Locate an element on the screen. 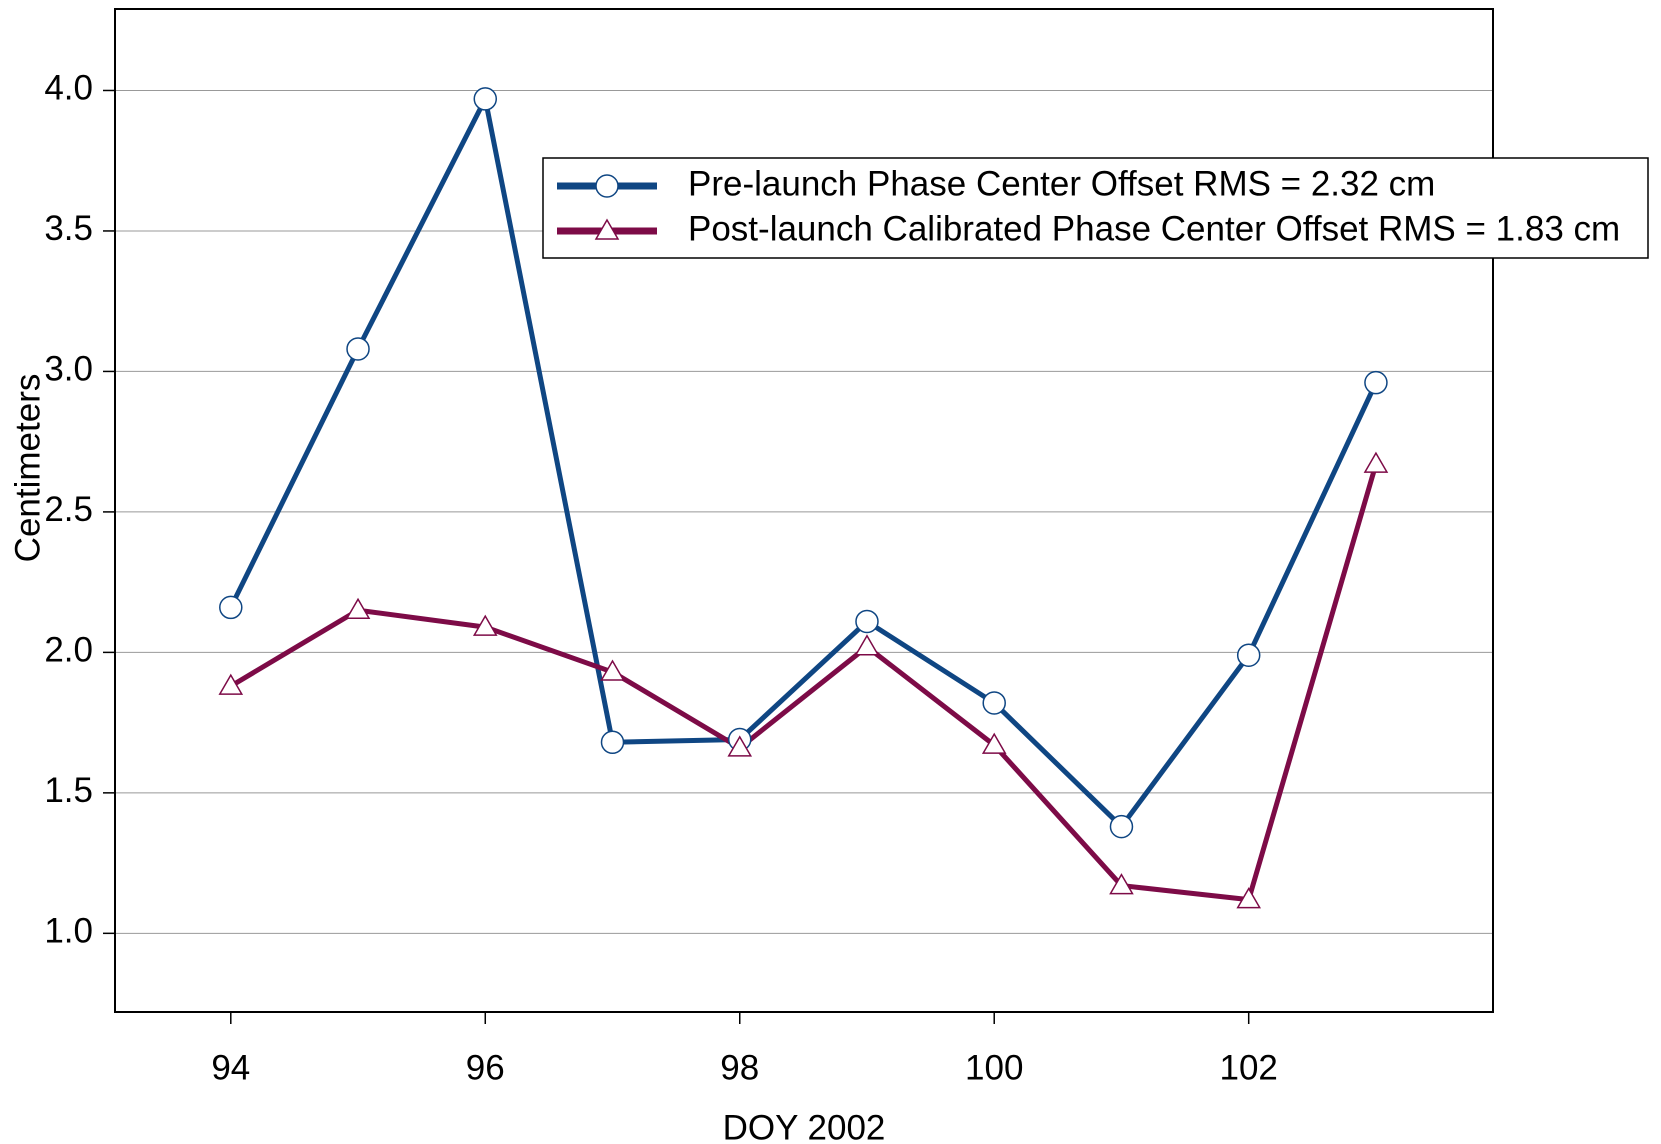  x-tick-label: 102 is located at coordinates (1248, 1067).